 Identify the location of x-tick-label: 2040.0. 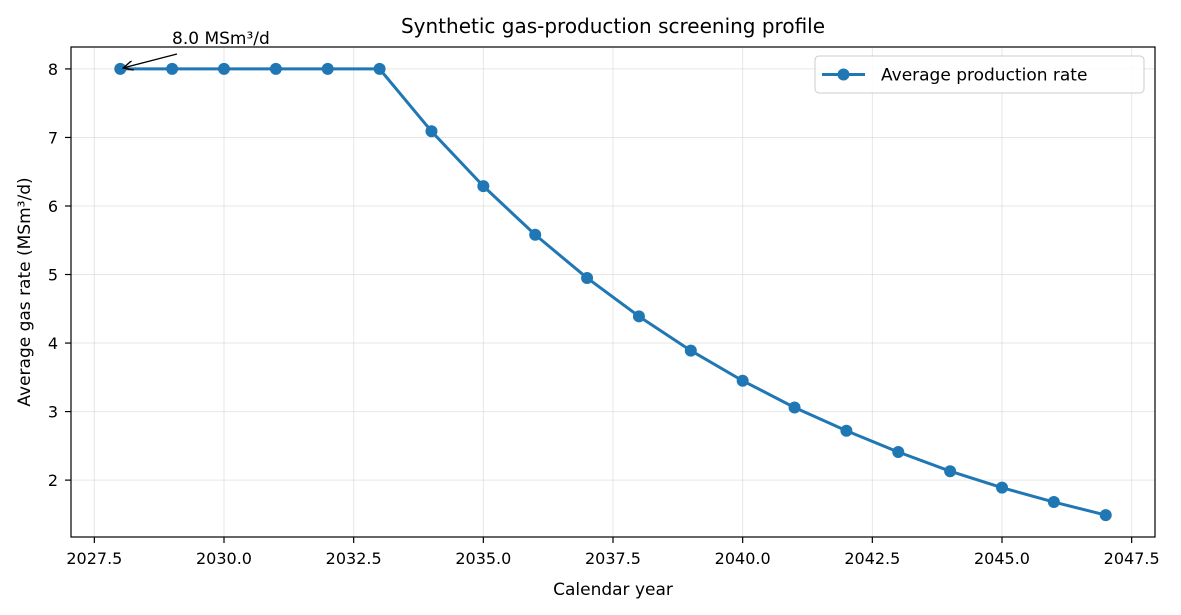
(743, 558).